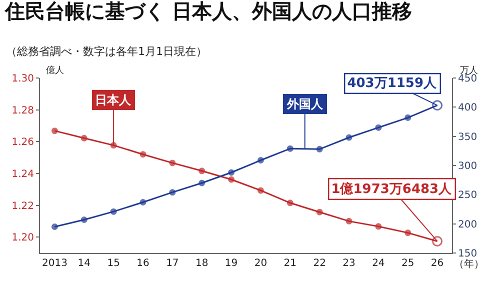 This screenshot has width=500, height=281. What do you see at coordinates (143, 263) in the screenshot?
I see `x-tick-label: 16` at bounding box center [143, 263].